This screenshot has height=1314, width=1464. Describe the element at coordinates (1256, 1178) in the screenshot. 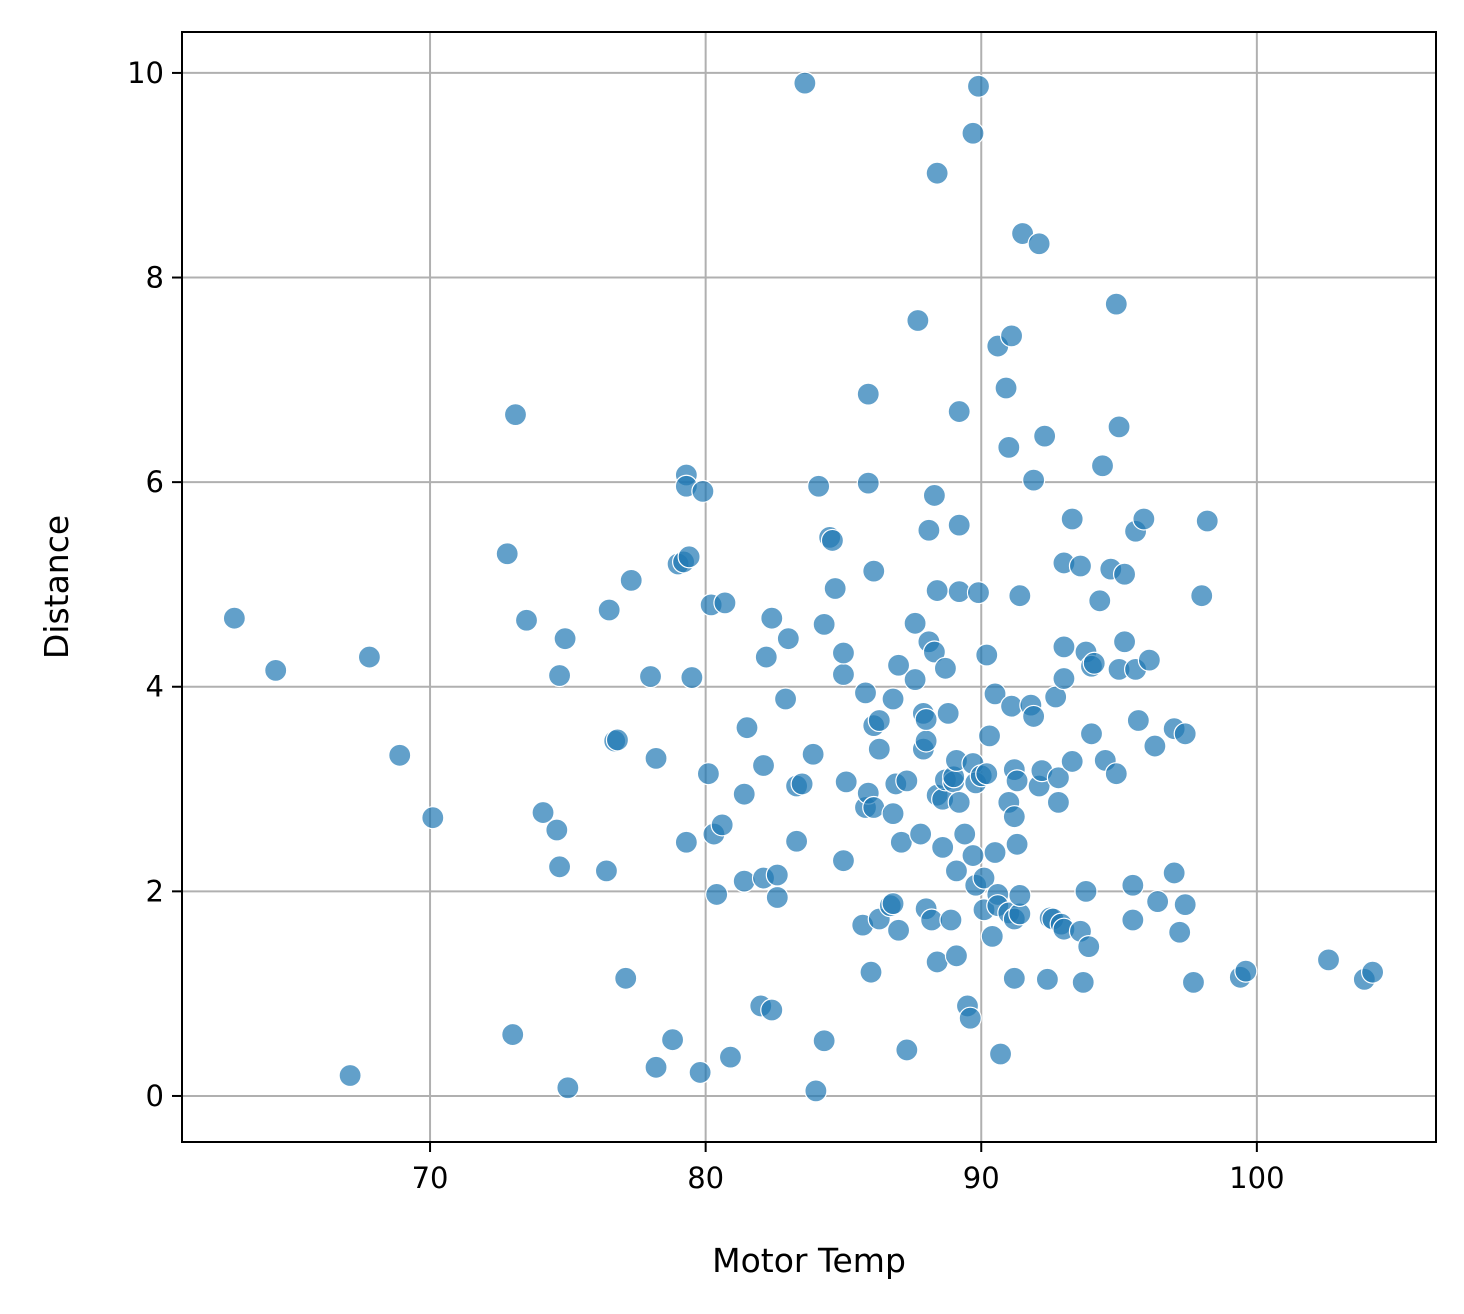

I see `x-tick-label: 100` at that location.